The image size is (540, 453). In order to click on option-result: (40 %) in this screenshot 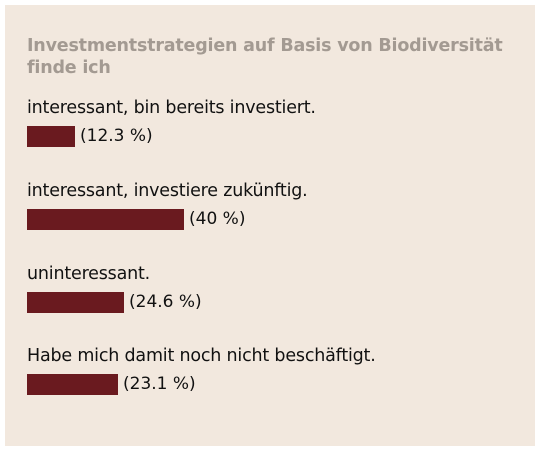, I will do `click(274, 219)`.